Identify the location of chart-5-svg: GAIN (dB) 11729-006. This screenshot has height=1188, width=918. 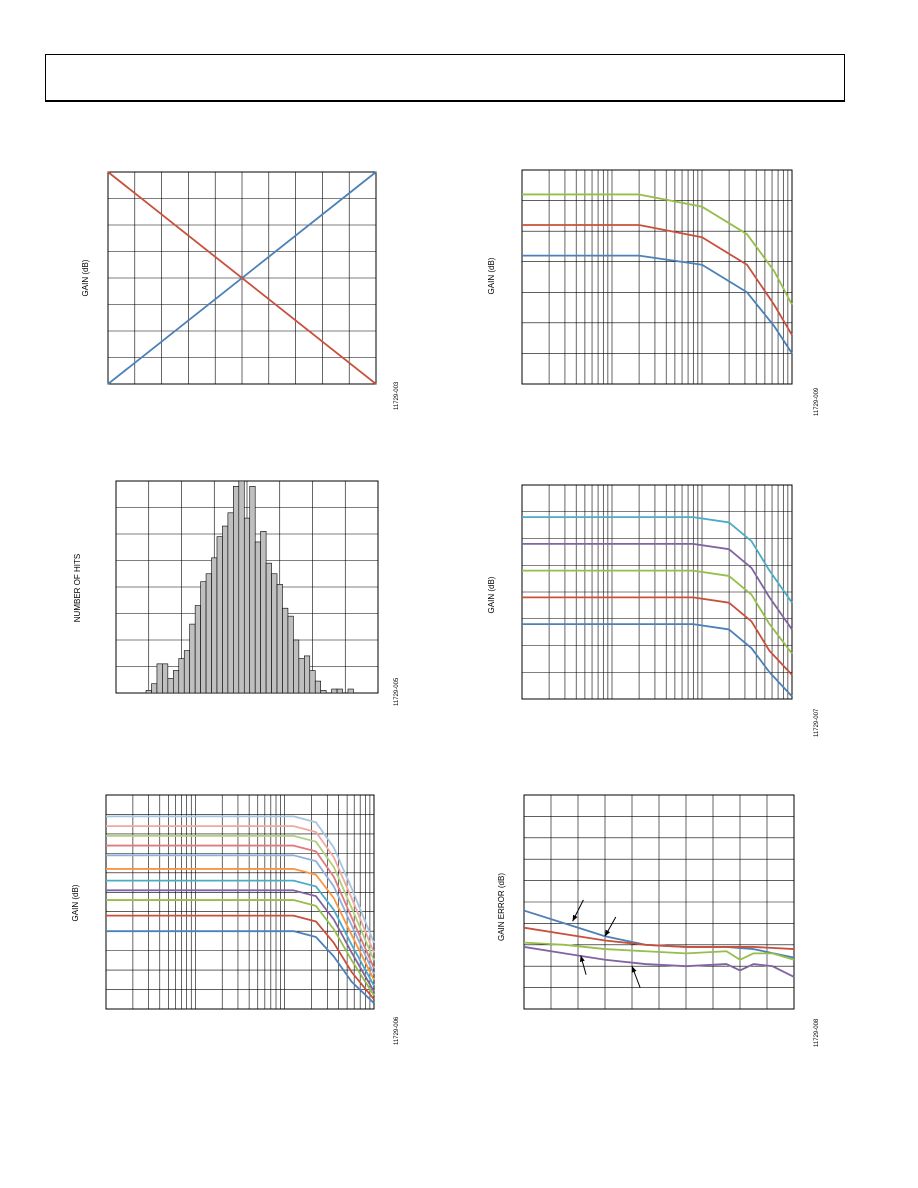
(235, 919).